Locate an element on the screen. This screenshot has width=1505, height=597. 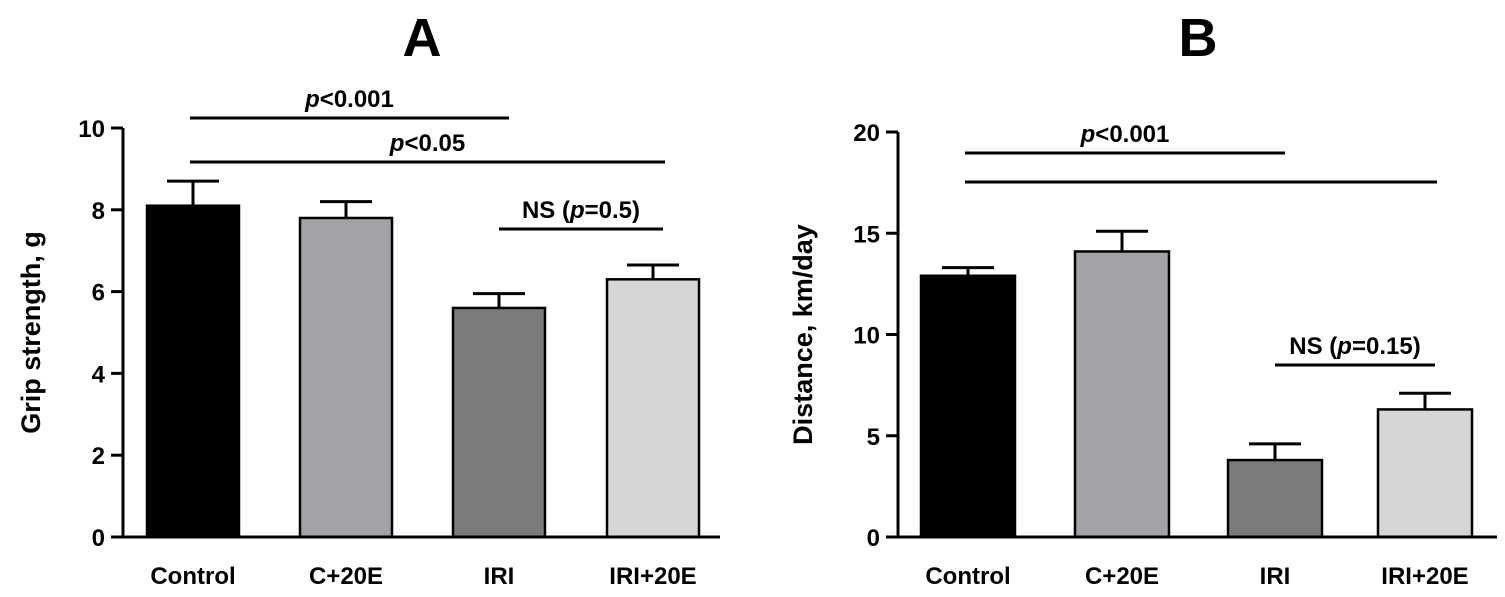
significance-rest: =0.15 is located at coordinates (1382, 346).